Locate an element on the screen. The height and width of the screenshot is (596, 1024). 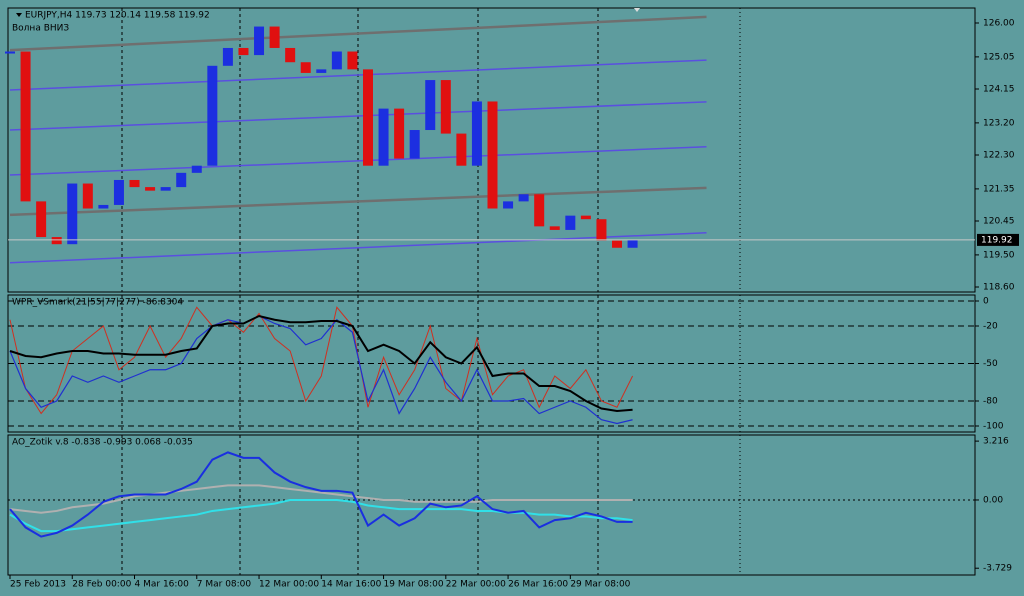
x-tick-label: 22 Mar 00:00 is located at coordinates (476, 585).